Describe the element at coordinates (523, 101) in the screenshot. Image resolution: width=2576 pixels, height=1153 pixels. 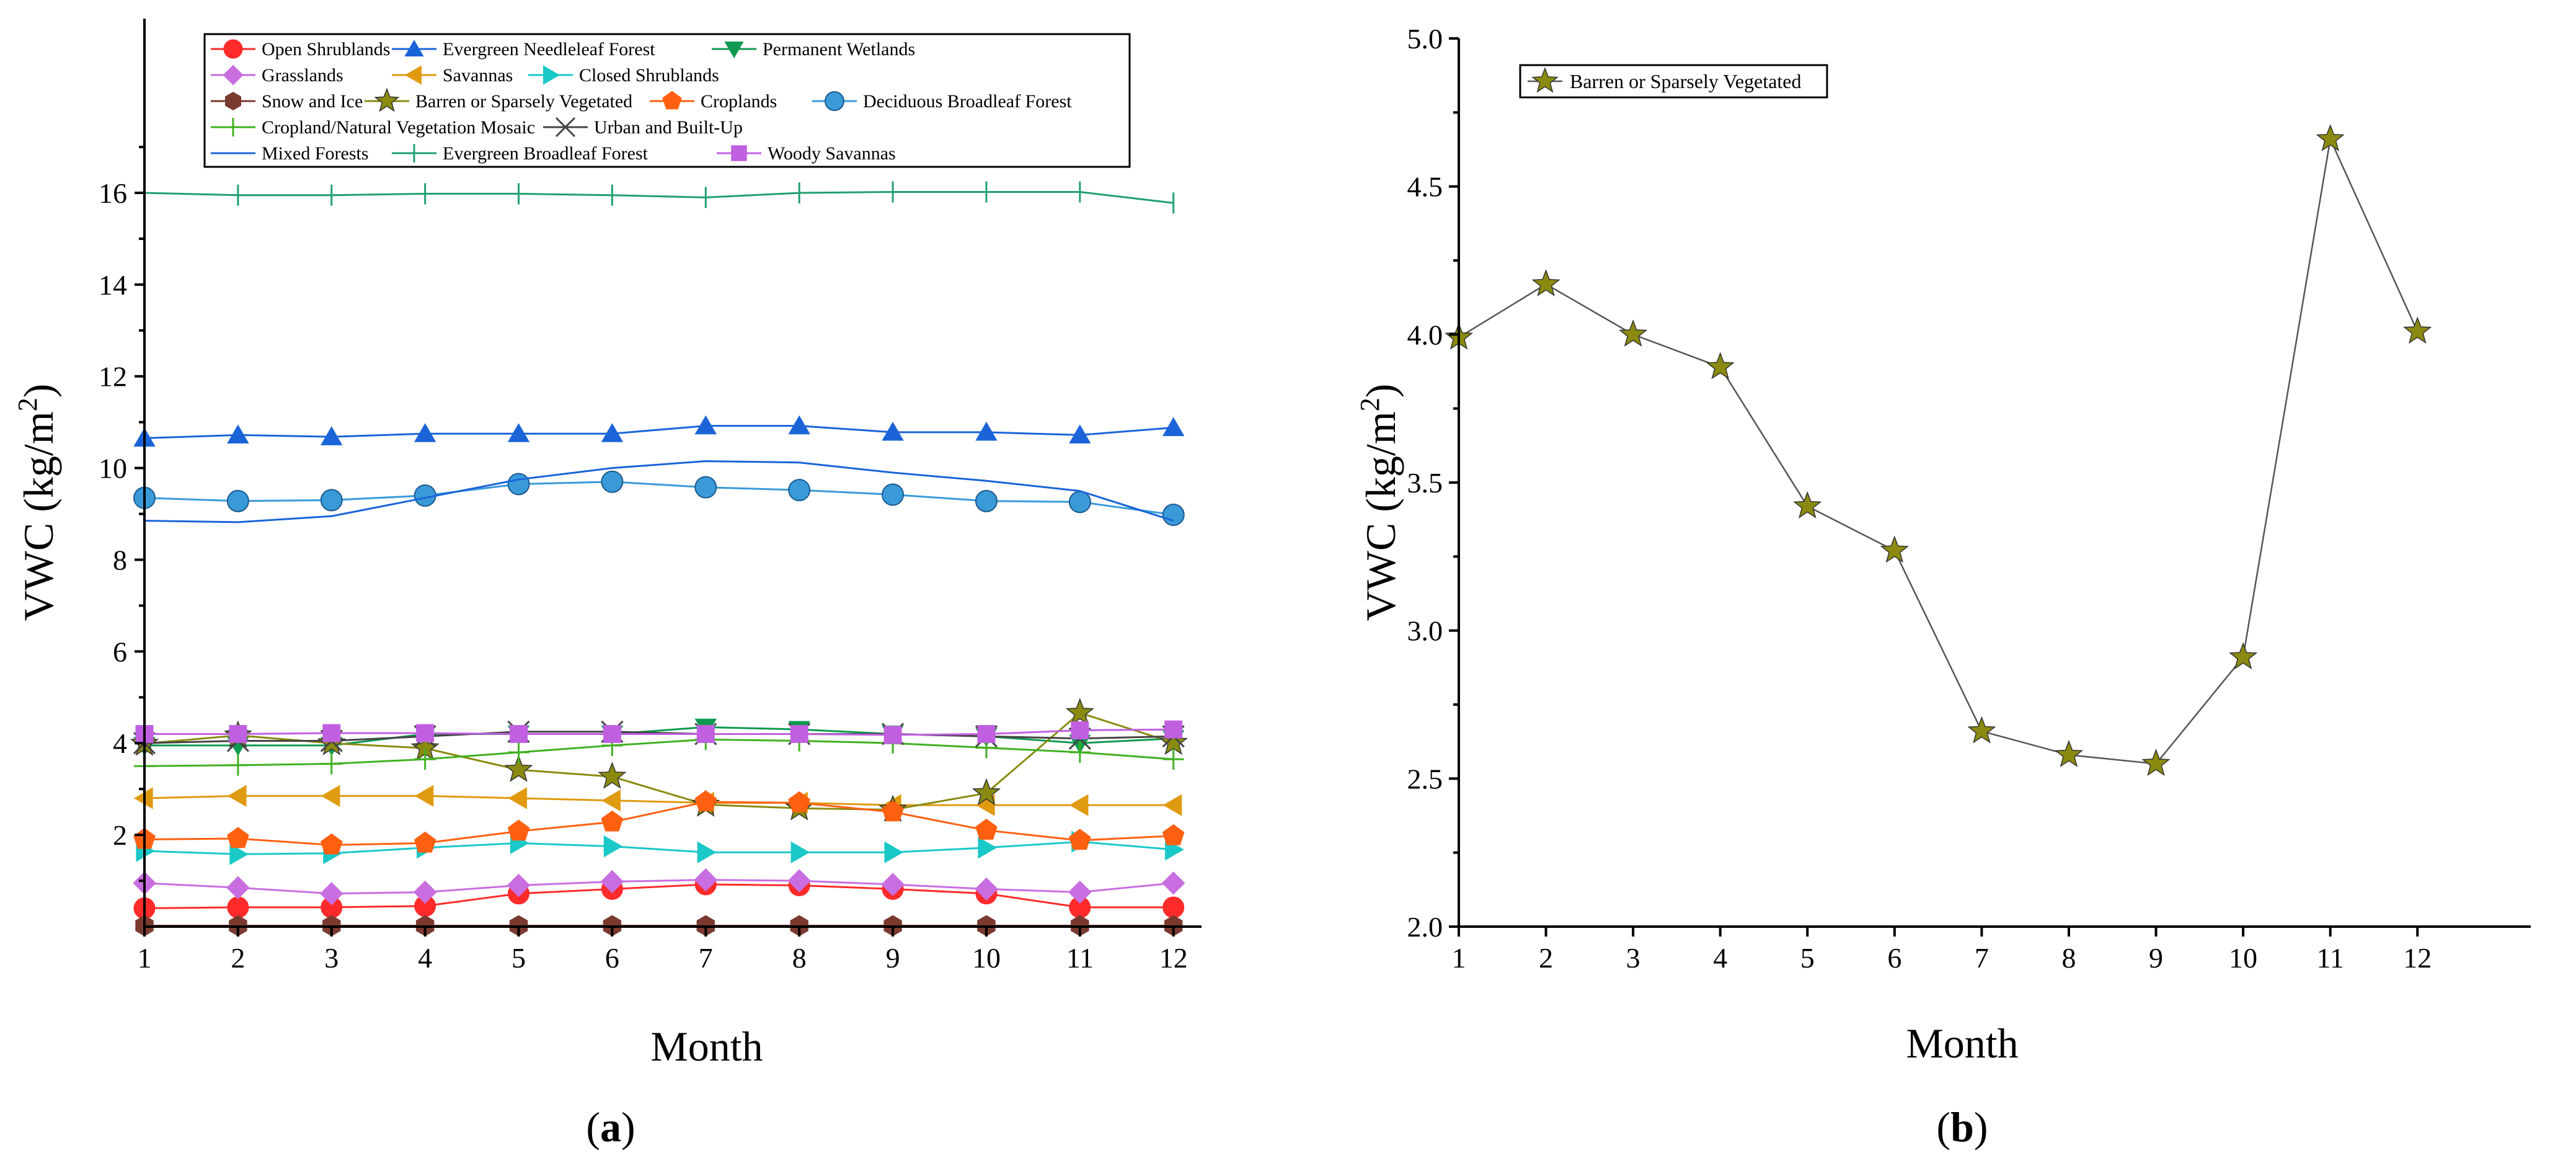
I see `legend-label: Barren or Sparsely Vegetated` at that location.